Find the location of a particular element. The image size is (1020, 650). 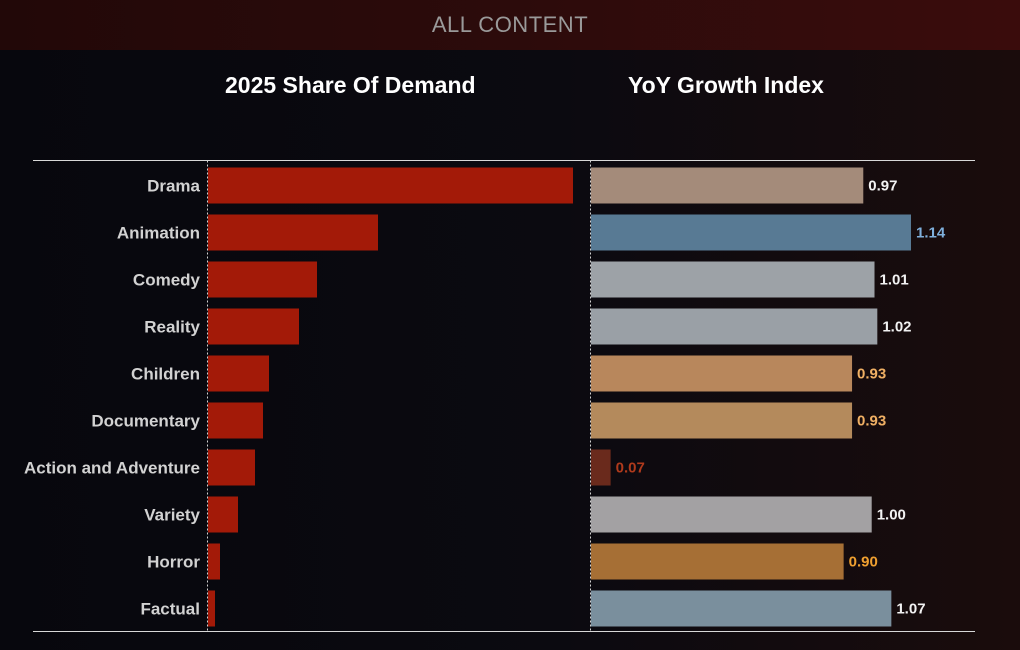

growth-bar-horror is located at coordinates (717, 561).